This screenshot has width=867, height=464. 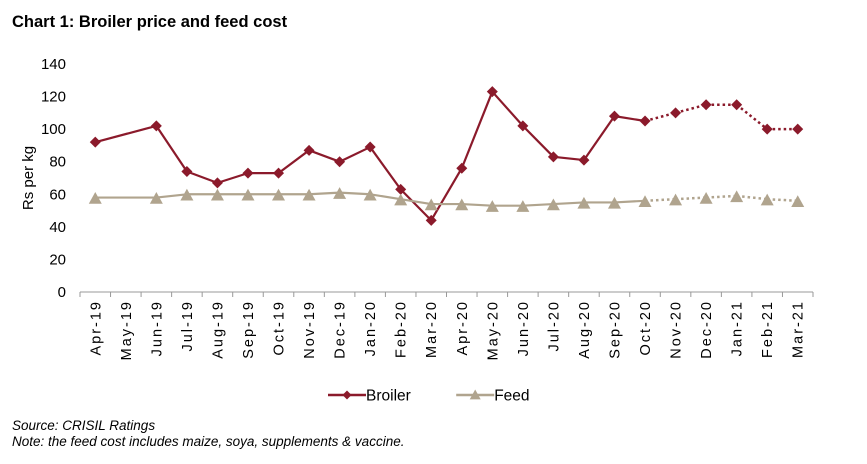 I want to click on x-tick-label: Aug-19, so click(x=218, y=329).